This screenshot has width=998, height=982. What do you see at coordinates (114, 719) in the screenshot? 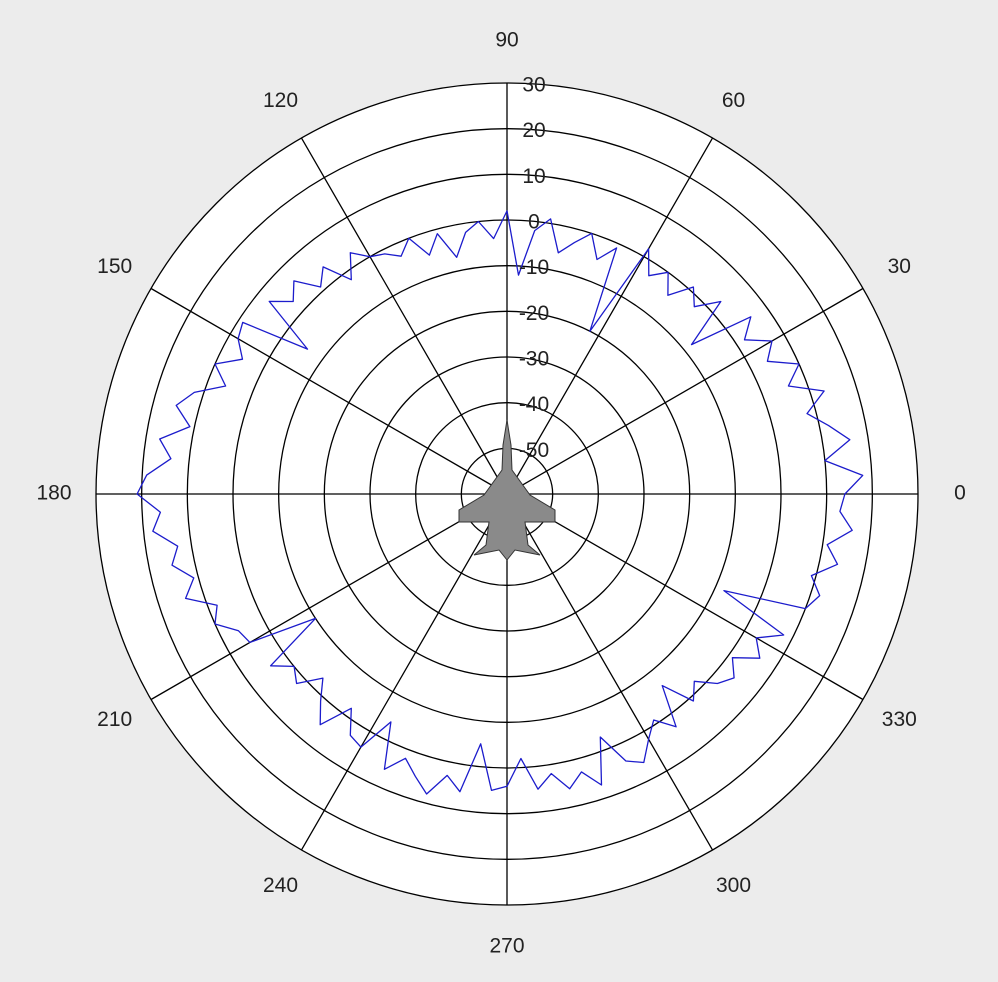
I see `theta-tick-label: 210` at bounding box center [114, 719].